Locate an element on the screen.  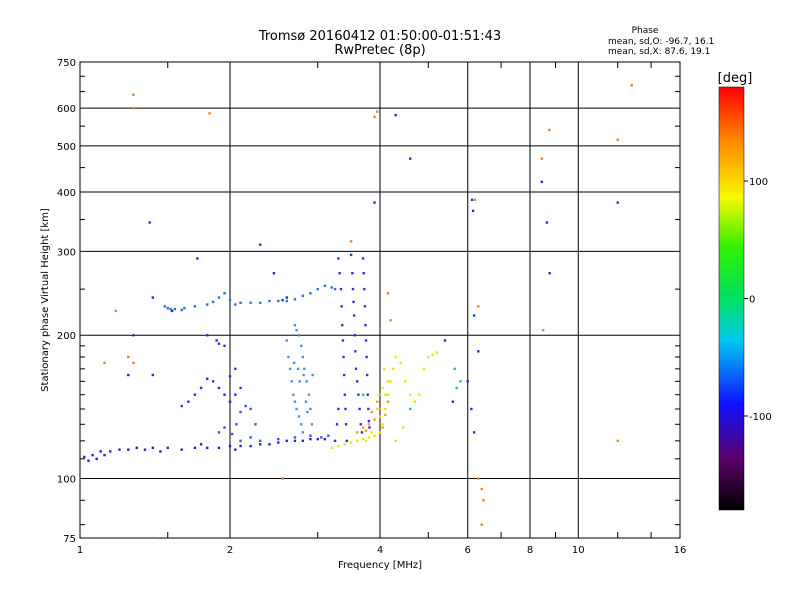
y-tick-label: 100 is located at coordinates (66, 480).